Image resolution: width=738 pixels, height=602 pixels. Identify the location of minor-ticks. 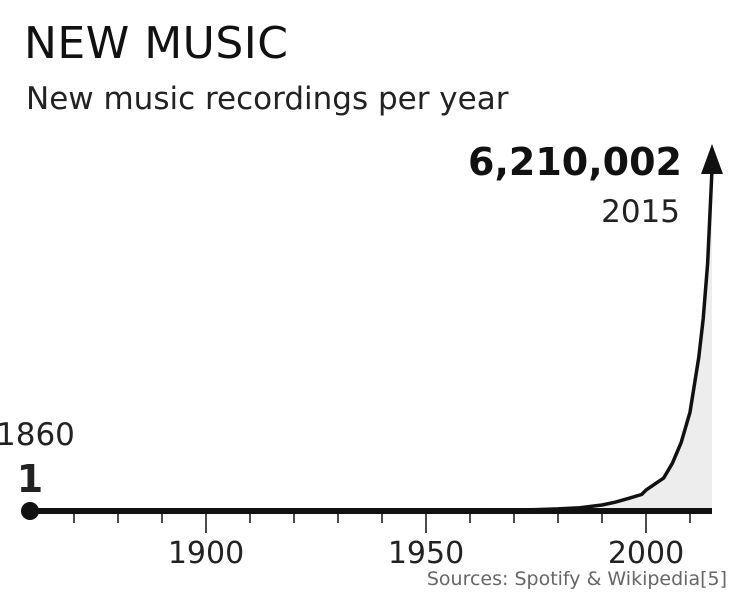
(382, 517).